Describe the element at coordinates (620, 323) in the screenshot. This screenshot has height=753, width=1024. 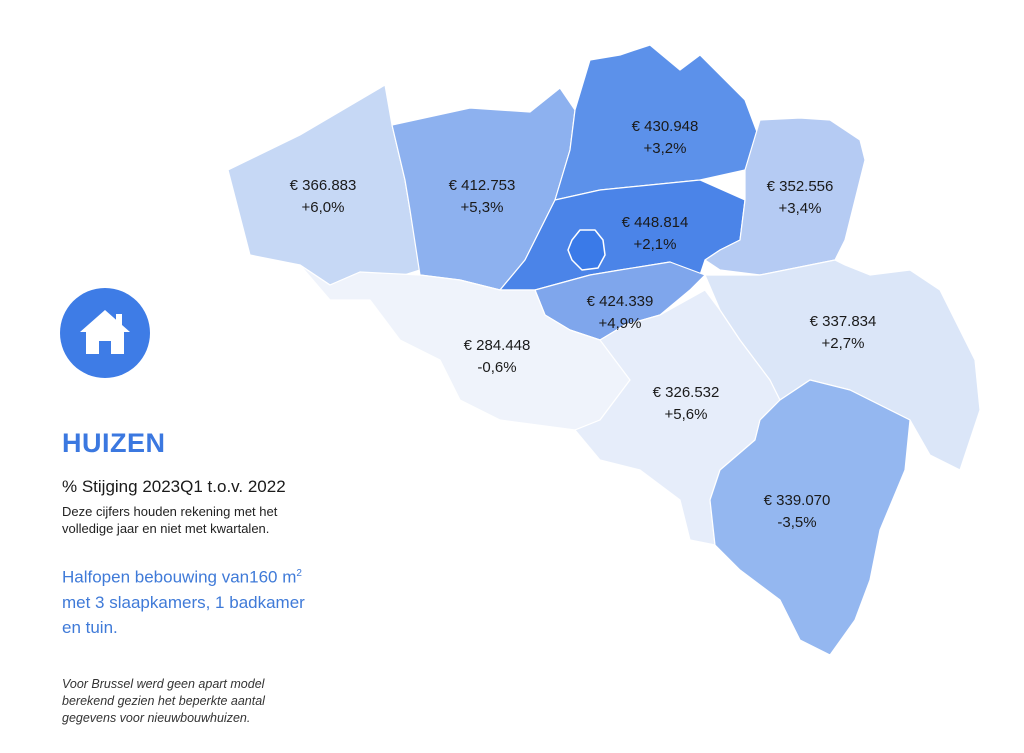
I see `province-change-label: +4,9%` at that location.